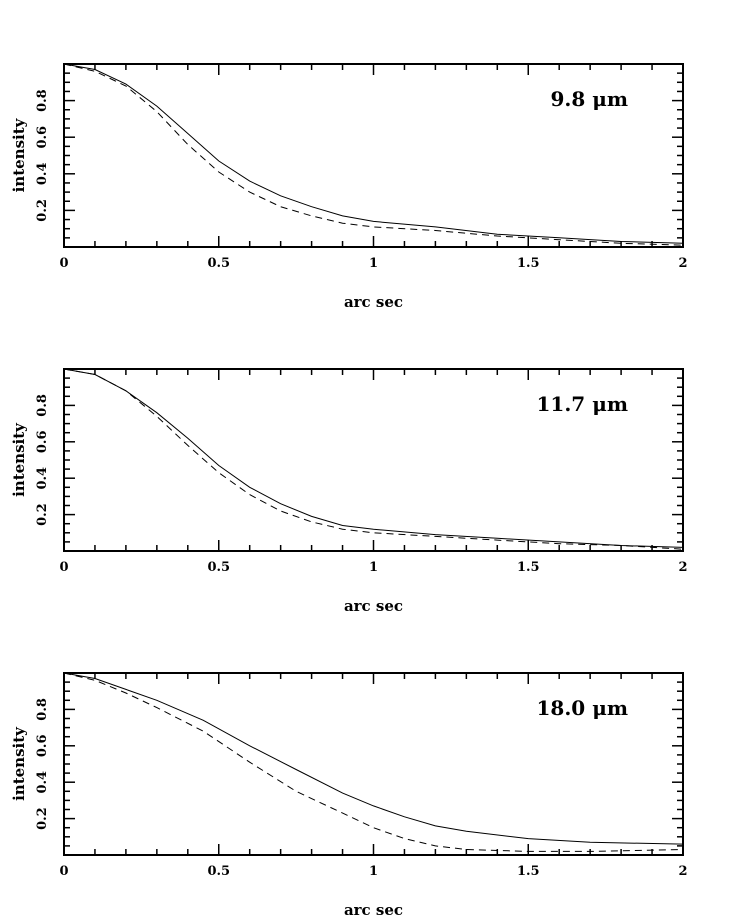 Image resolution: width=747 pixels, height=922 pixels. Describe the element at coordinates (582, 708) in the screenshot. I see `wavelength-annotation: 18.0 μm` at that location.